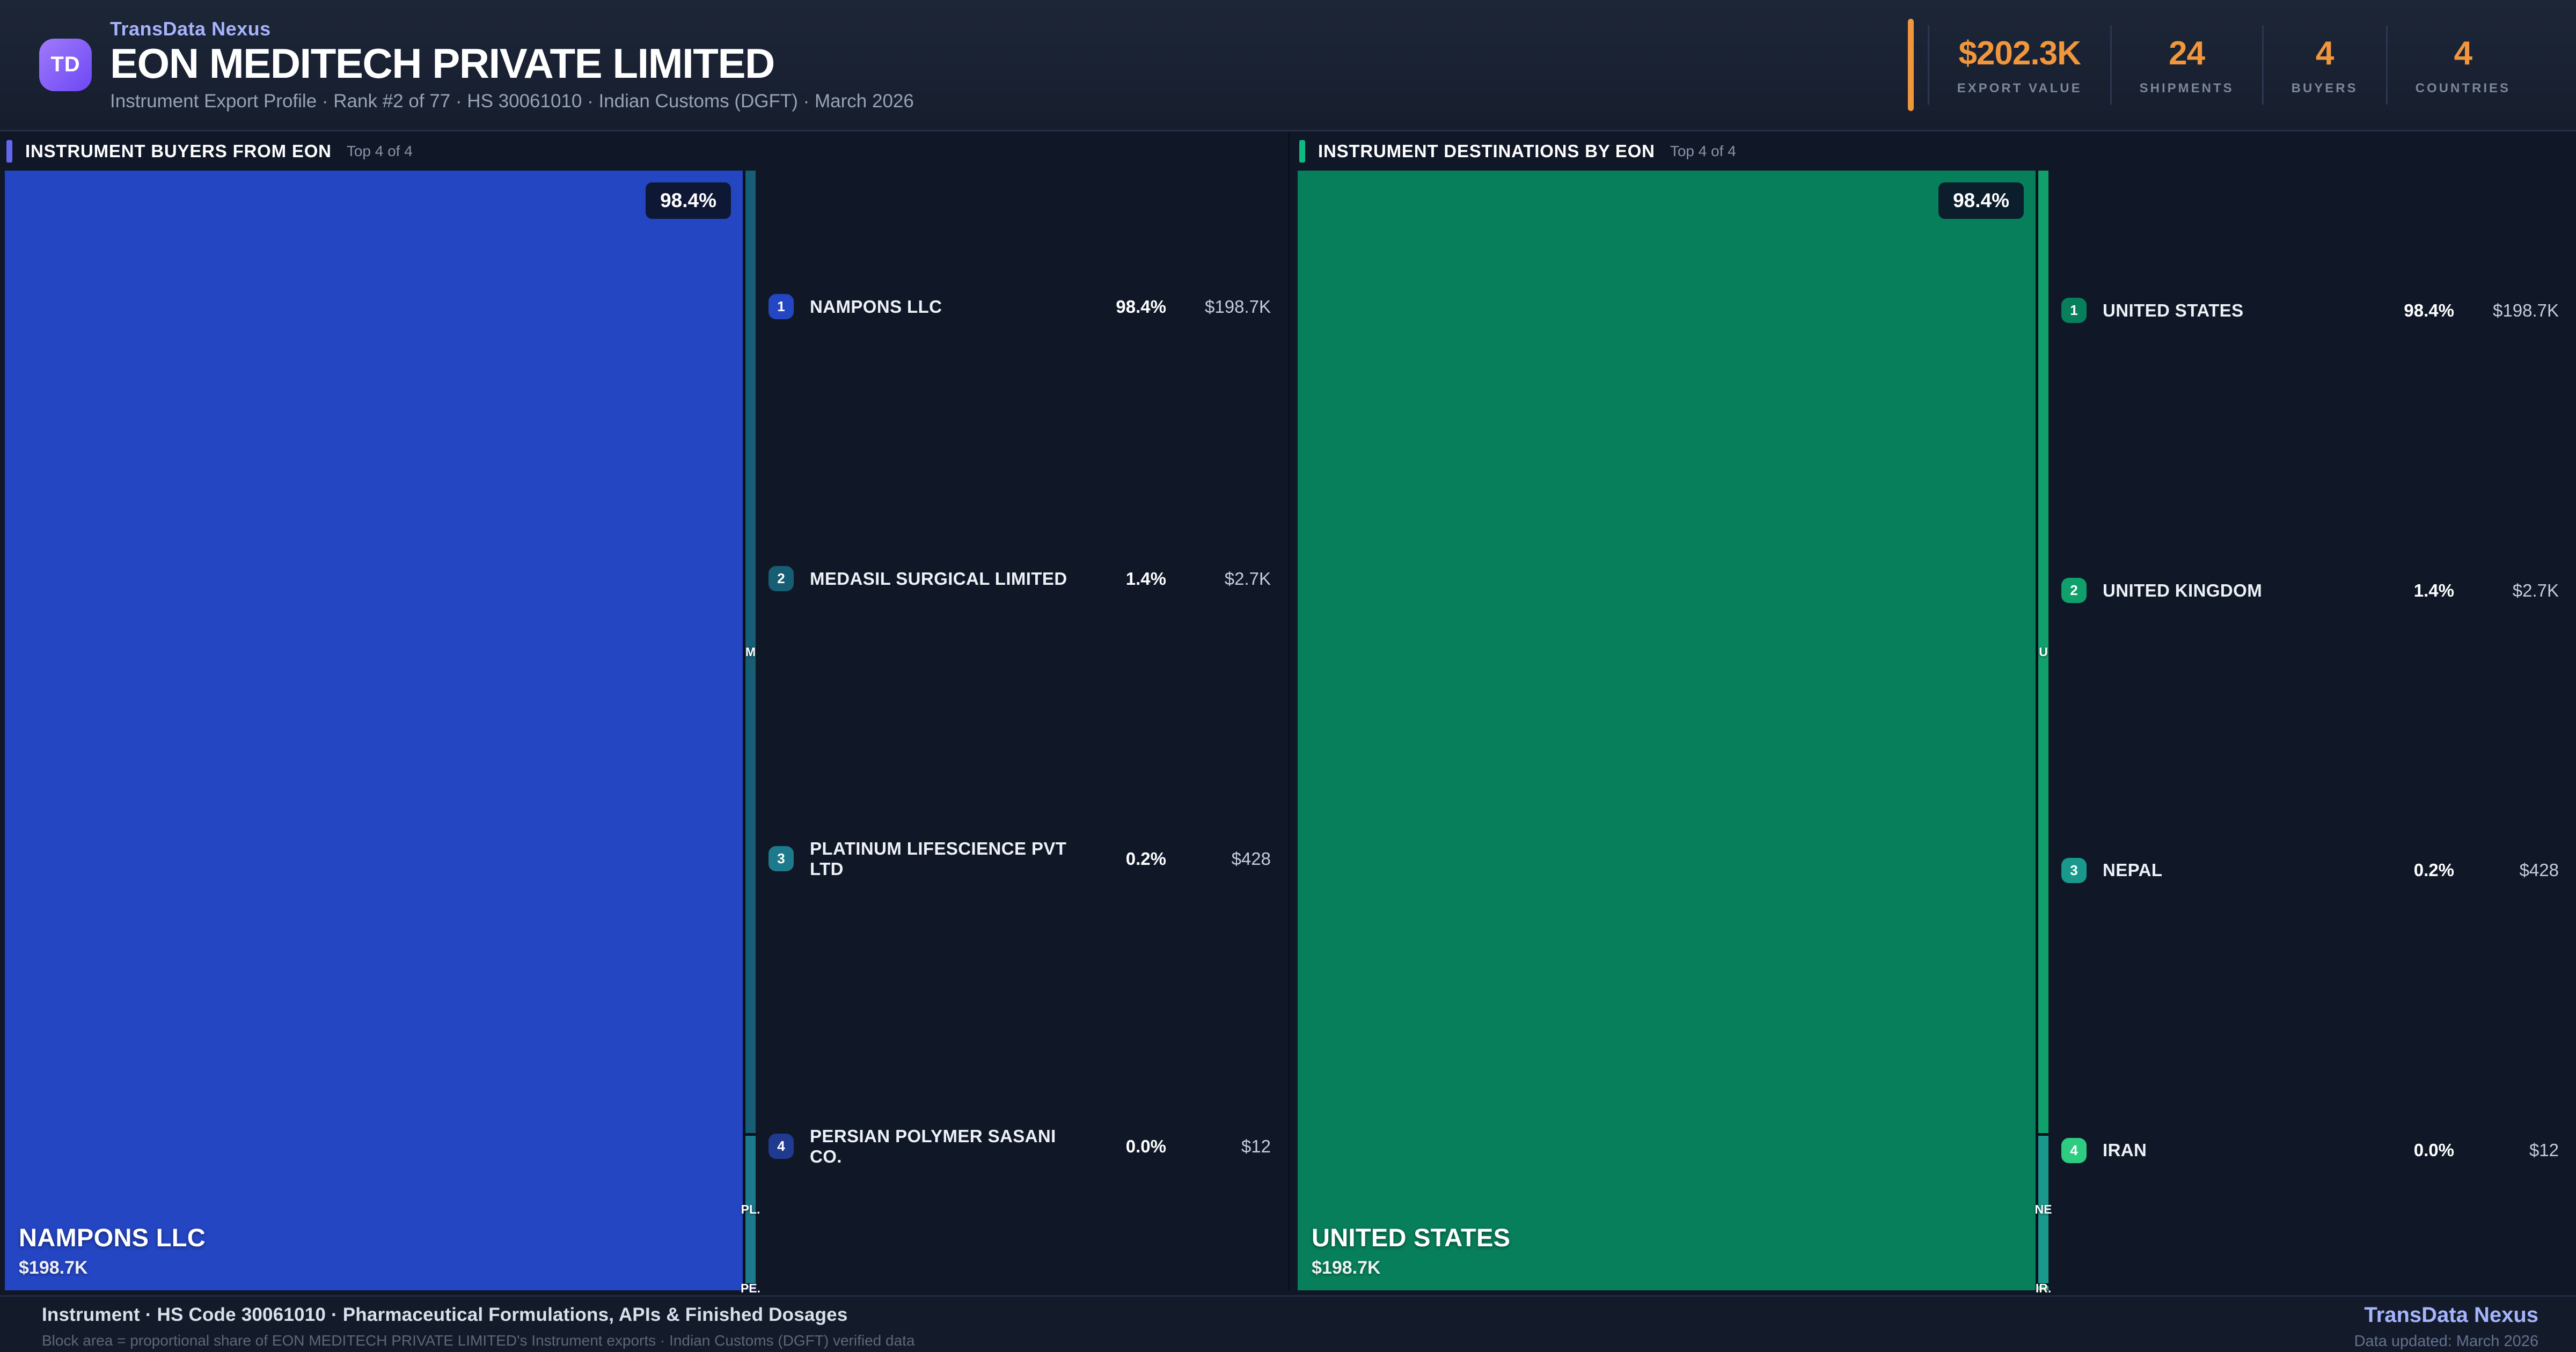 This screenshot has height=1352, width=2576. I want to click on treemap-block-united-kingdom: U, so click(2043, 652).